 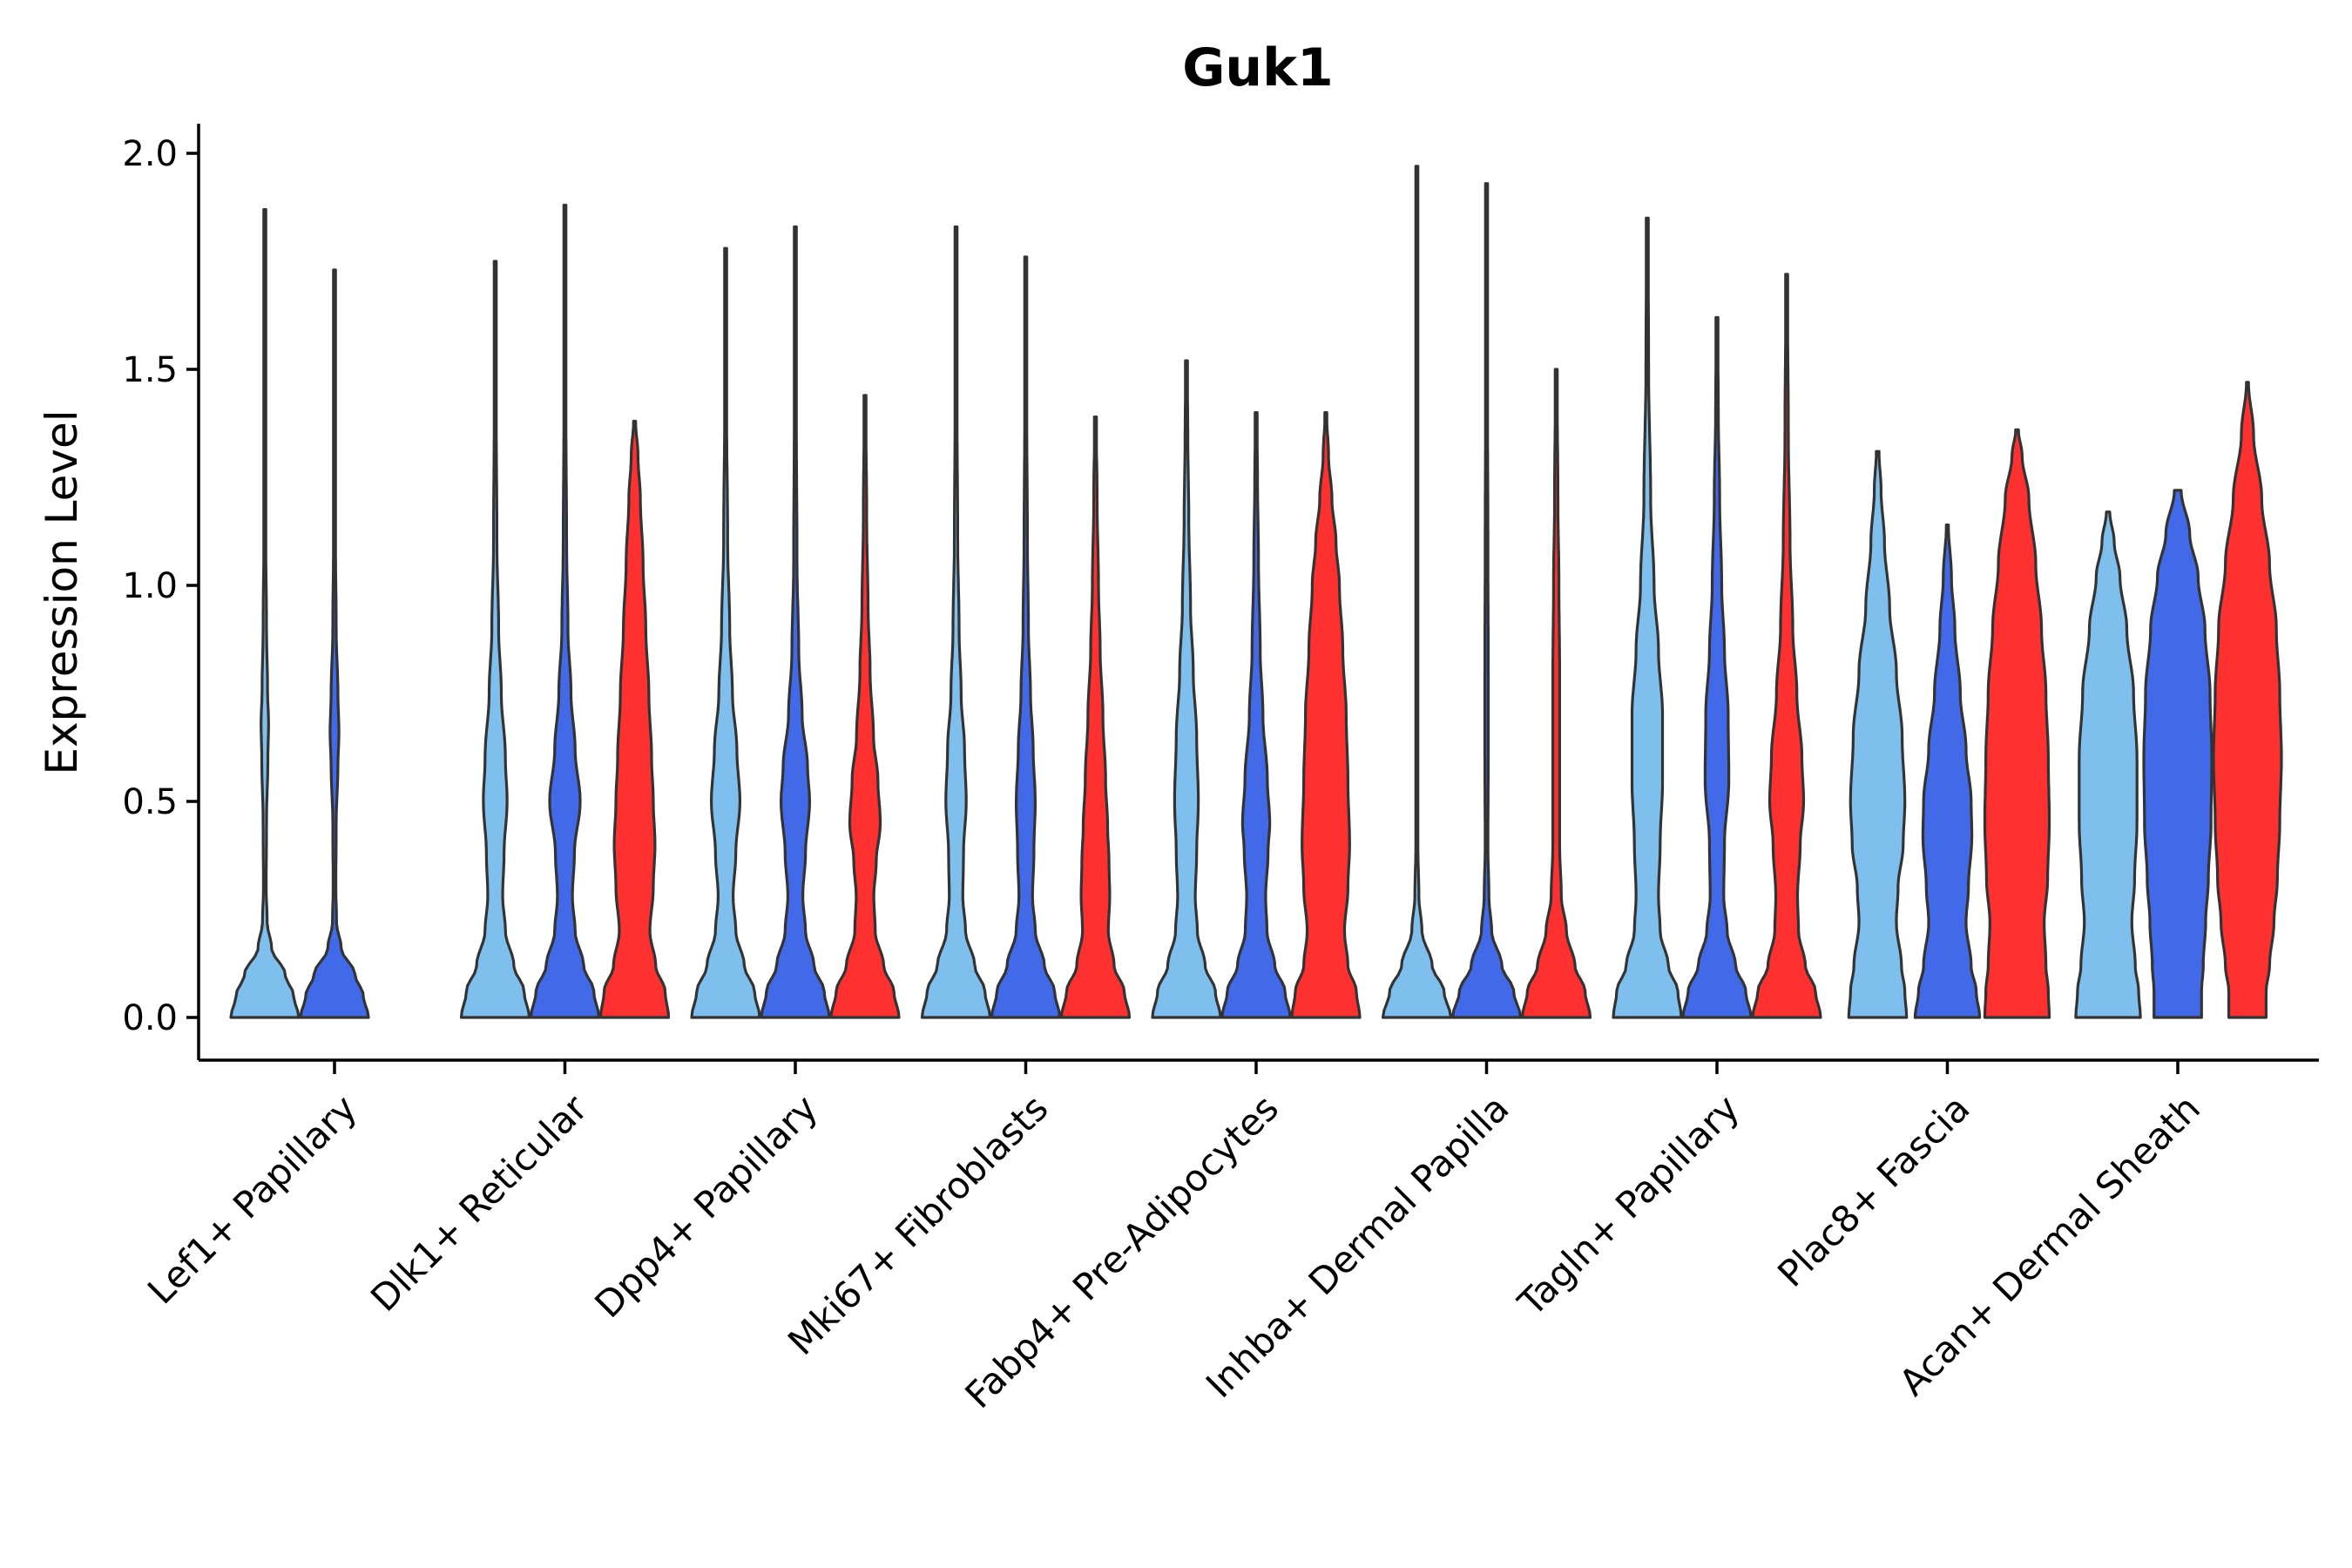 I want to click on x-tick-label: Mki67+ Fibroblasts, so click(x=918, y=1224).